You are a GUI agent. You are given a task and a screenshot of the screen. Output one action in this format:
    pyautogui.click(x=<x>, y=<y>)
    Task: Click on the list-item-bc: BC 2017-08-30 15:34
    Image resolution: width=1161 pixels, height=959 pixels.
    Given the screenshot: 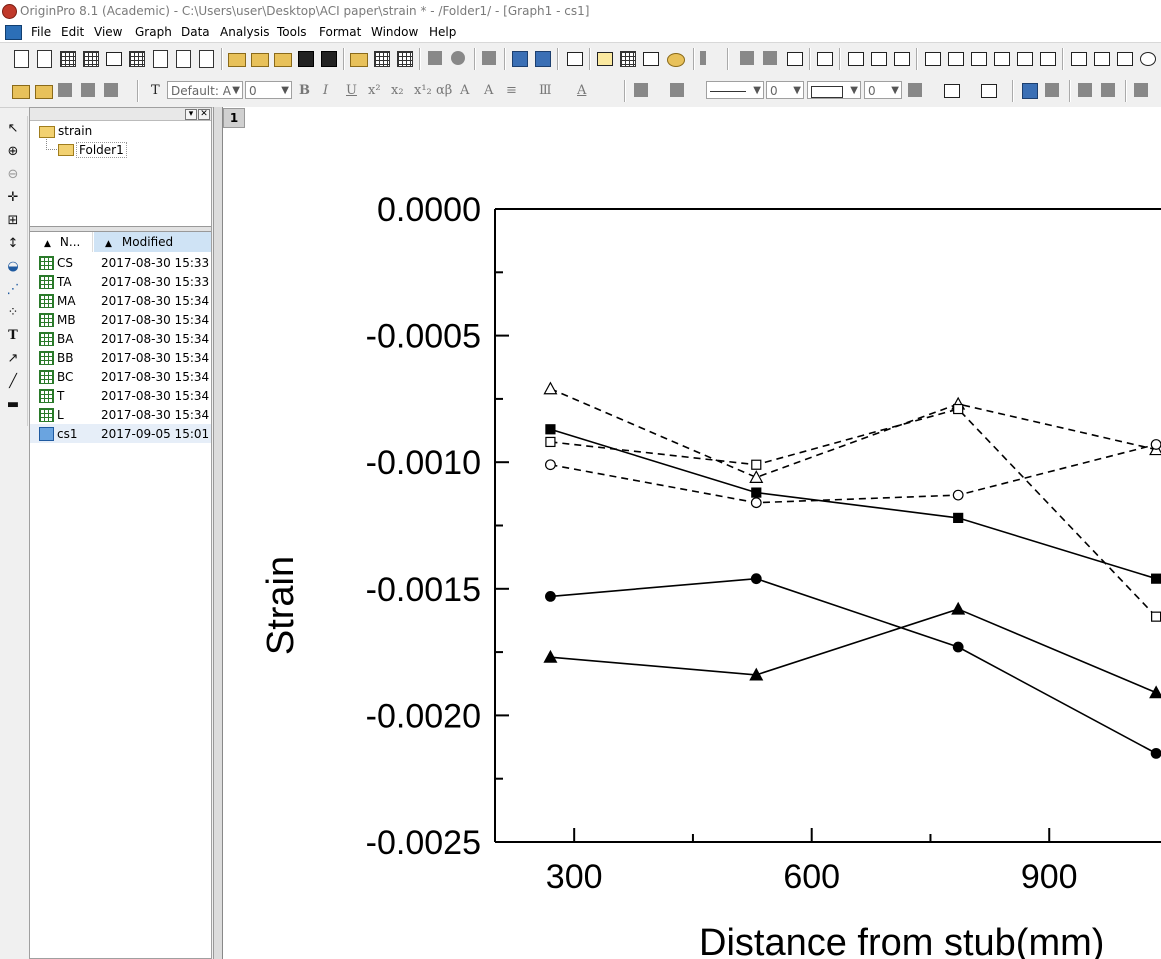 What is the action you would take?
    pyautogui.click(x=120, y=376)
    